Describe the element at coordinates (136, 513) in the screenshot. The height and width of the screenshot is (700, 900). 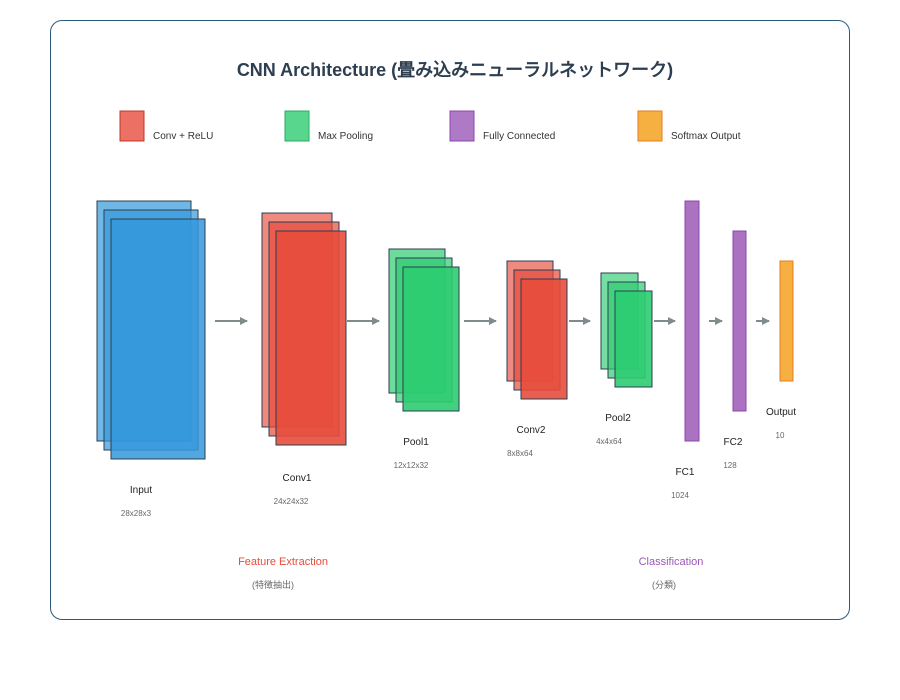
I see `input-dims: 28x28x3` at that location.